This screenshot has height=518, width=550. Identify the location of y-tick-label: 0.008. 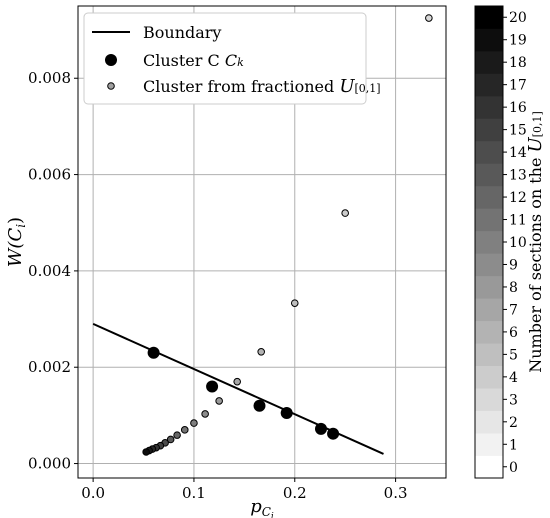
(49, 78).